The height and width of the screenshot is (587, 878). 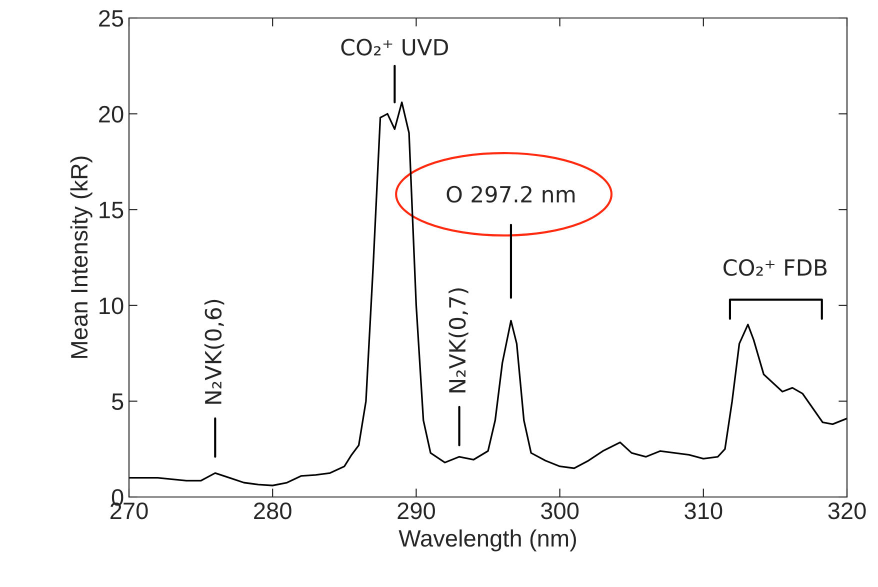 I want to click on y-axis-title: Mean Intensity (kR), so click(x=81, y=257).